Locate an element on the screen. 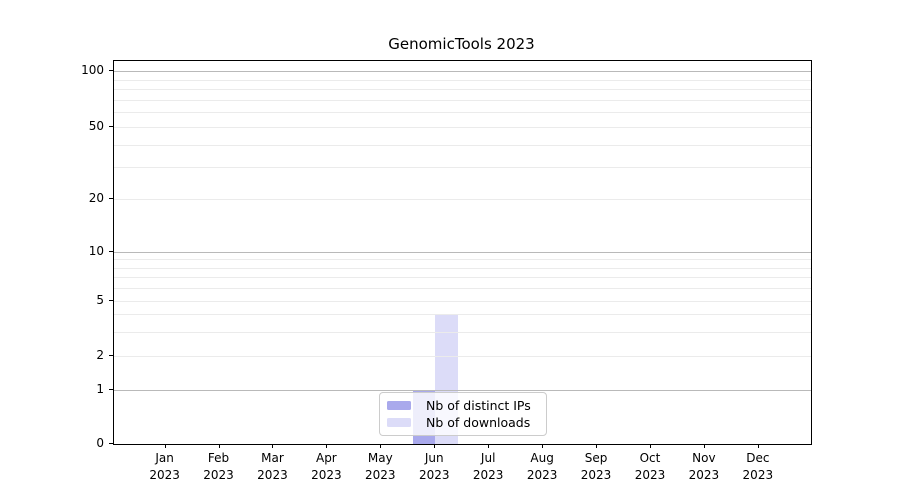 This screenshot has width=900, height=500. x-tick-line: Oct is located at coordinates (650, 458).